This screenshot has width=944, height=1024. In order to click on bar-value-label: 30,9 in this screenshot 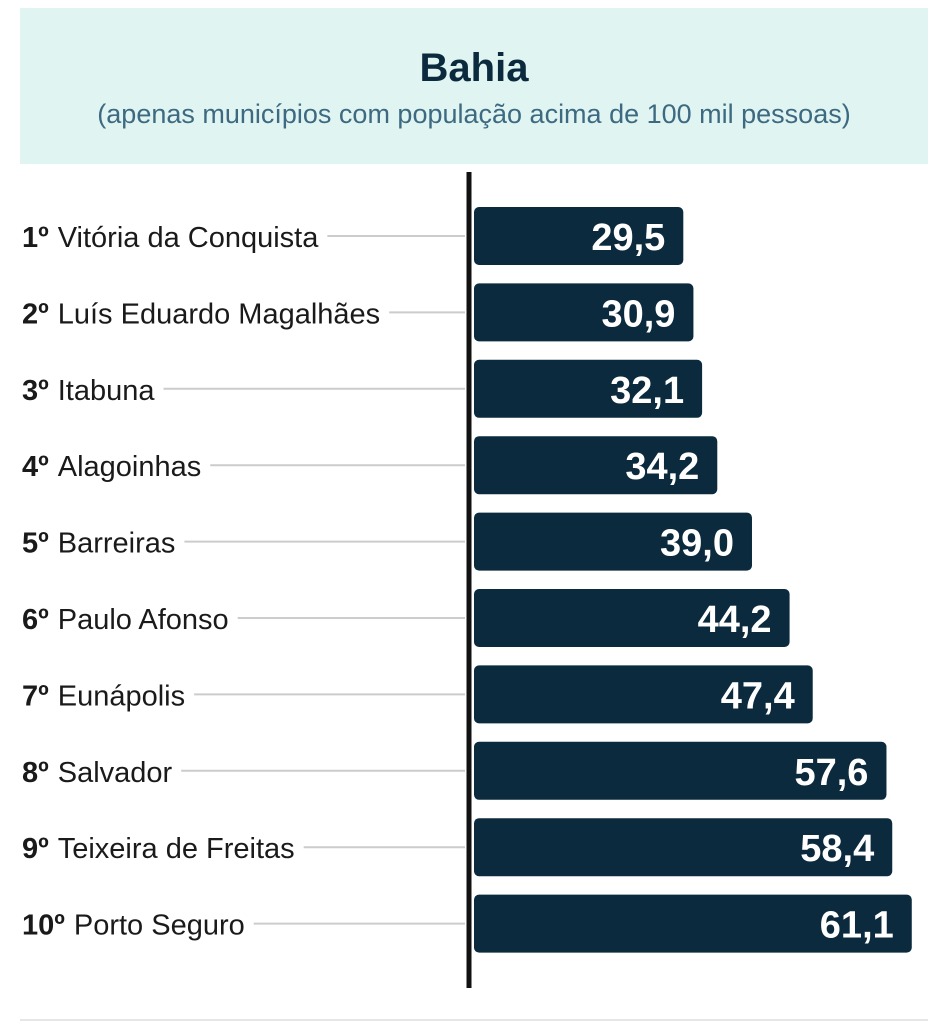, I will do `click(638, 314)`.